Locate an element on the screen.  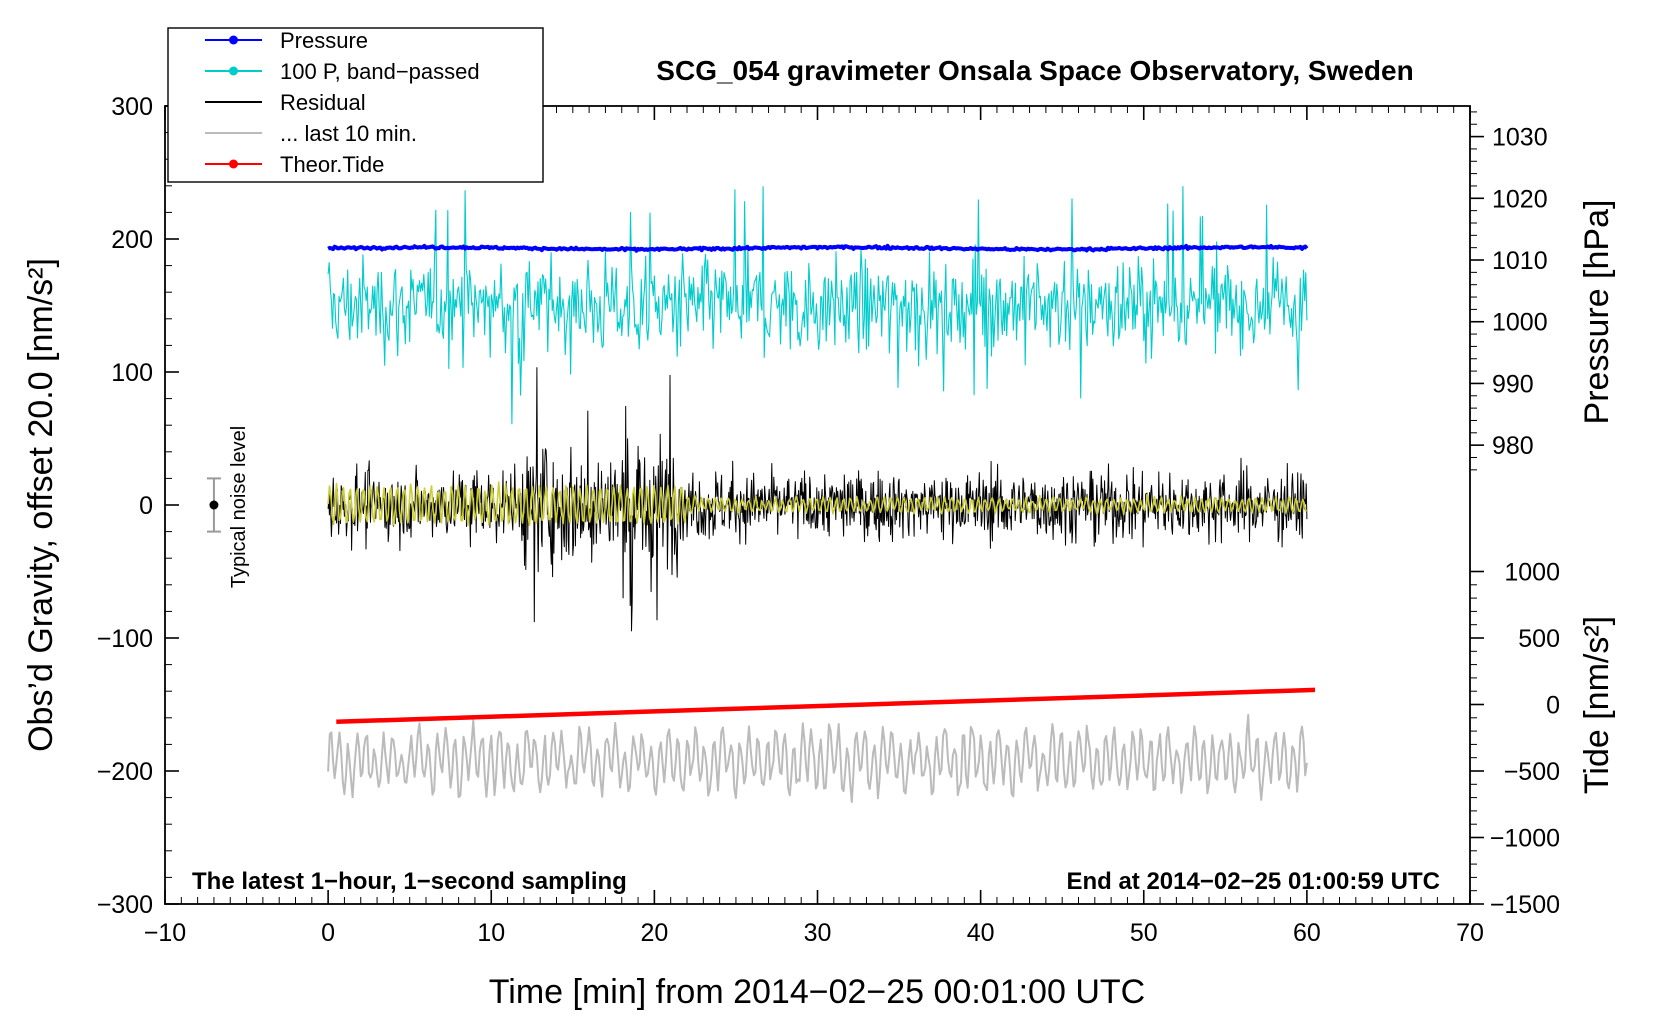
legend-label: 100 P, band−passed is located at coordinates (380, 71).